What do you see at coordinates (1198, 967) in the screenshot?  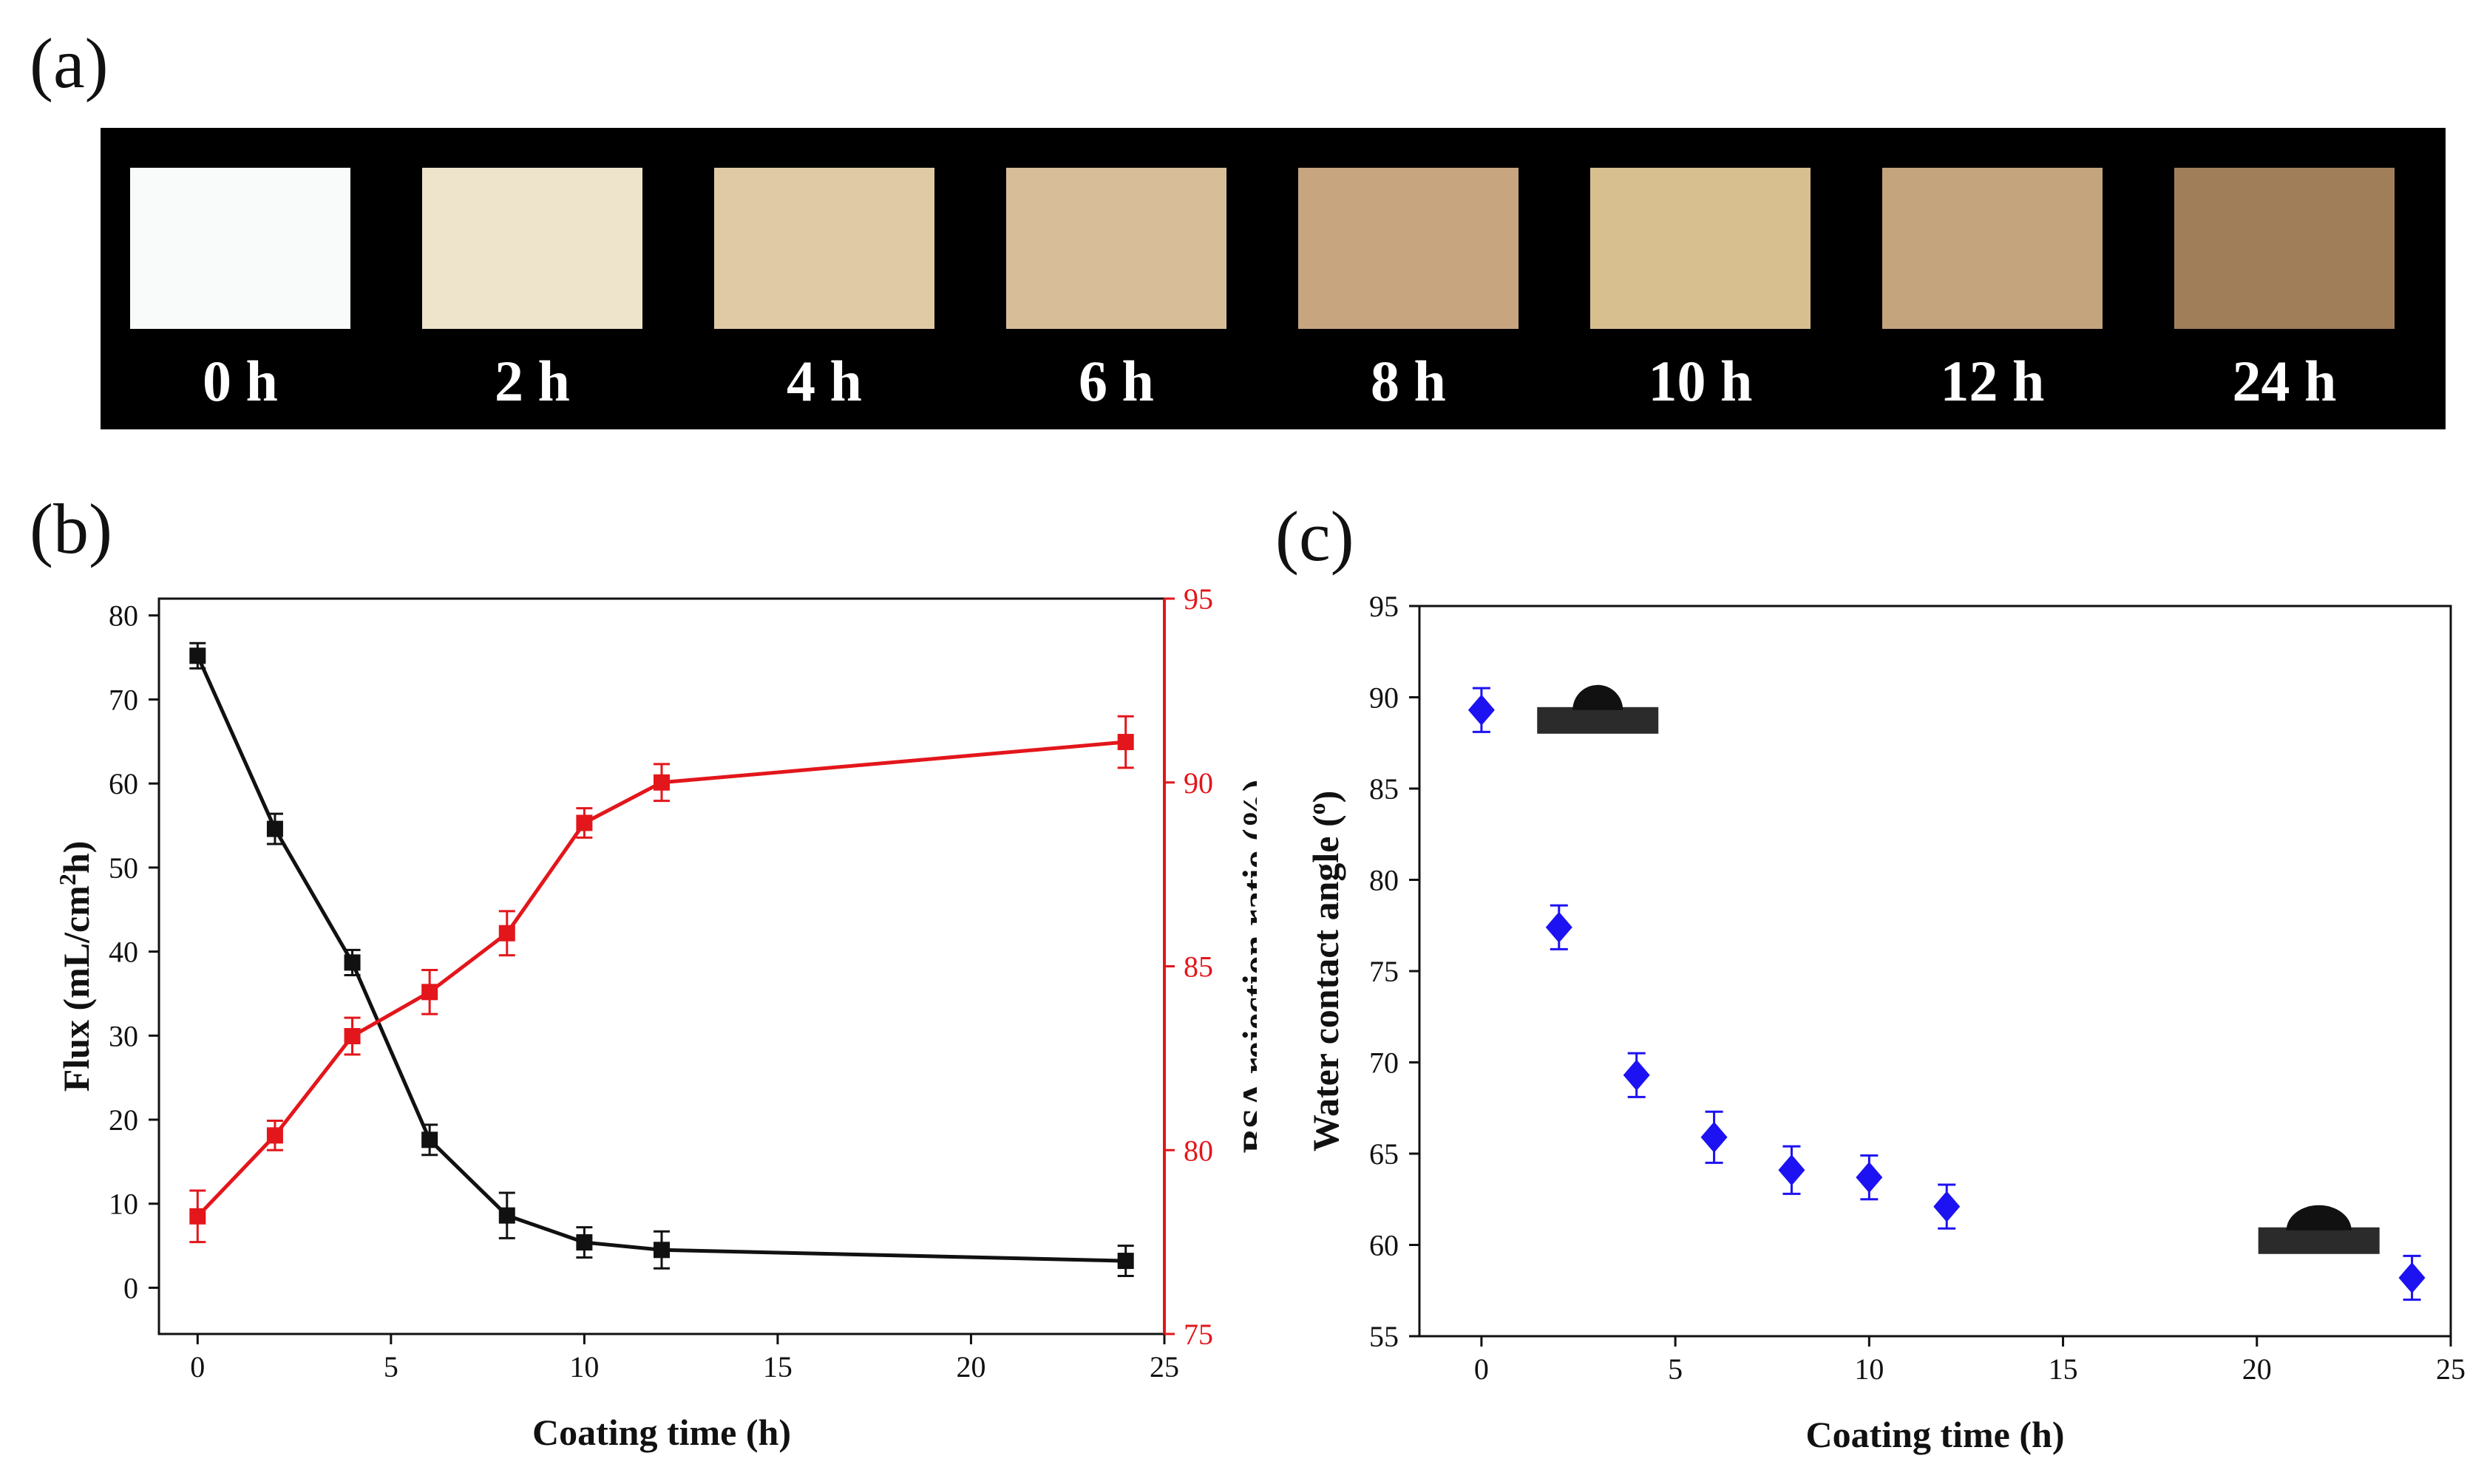 I see `y2-tick-label: 85` at bounding box center [1198, 967].